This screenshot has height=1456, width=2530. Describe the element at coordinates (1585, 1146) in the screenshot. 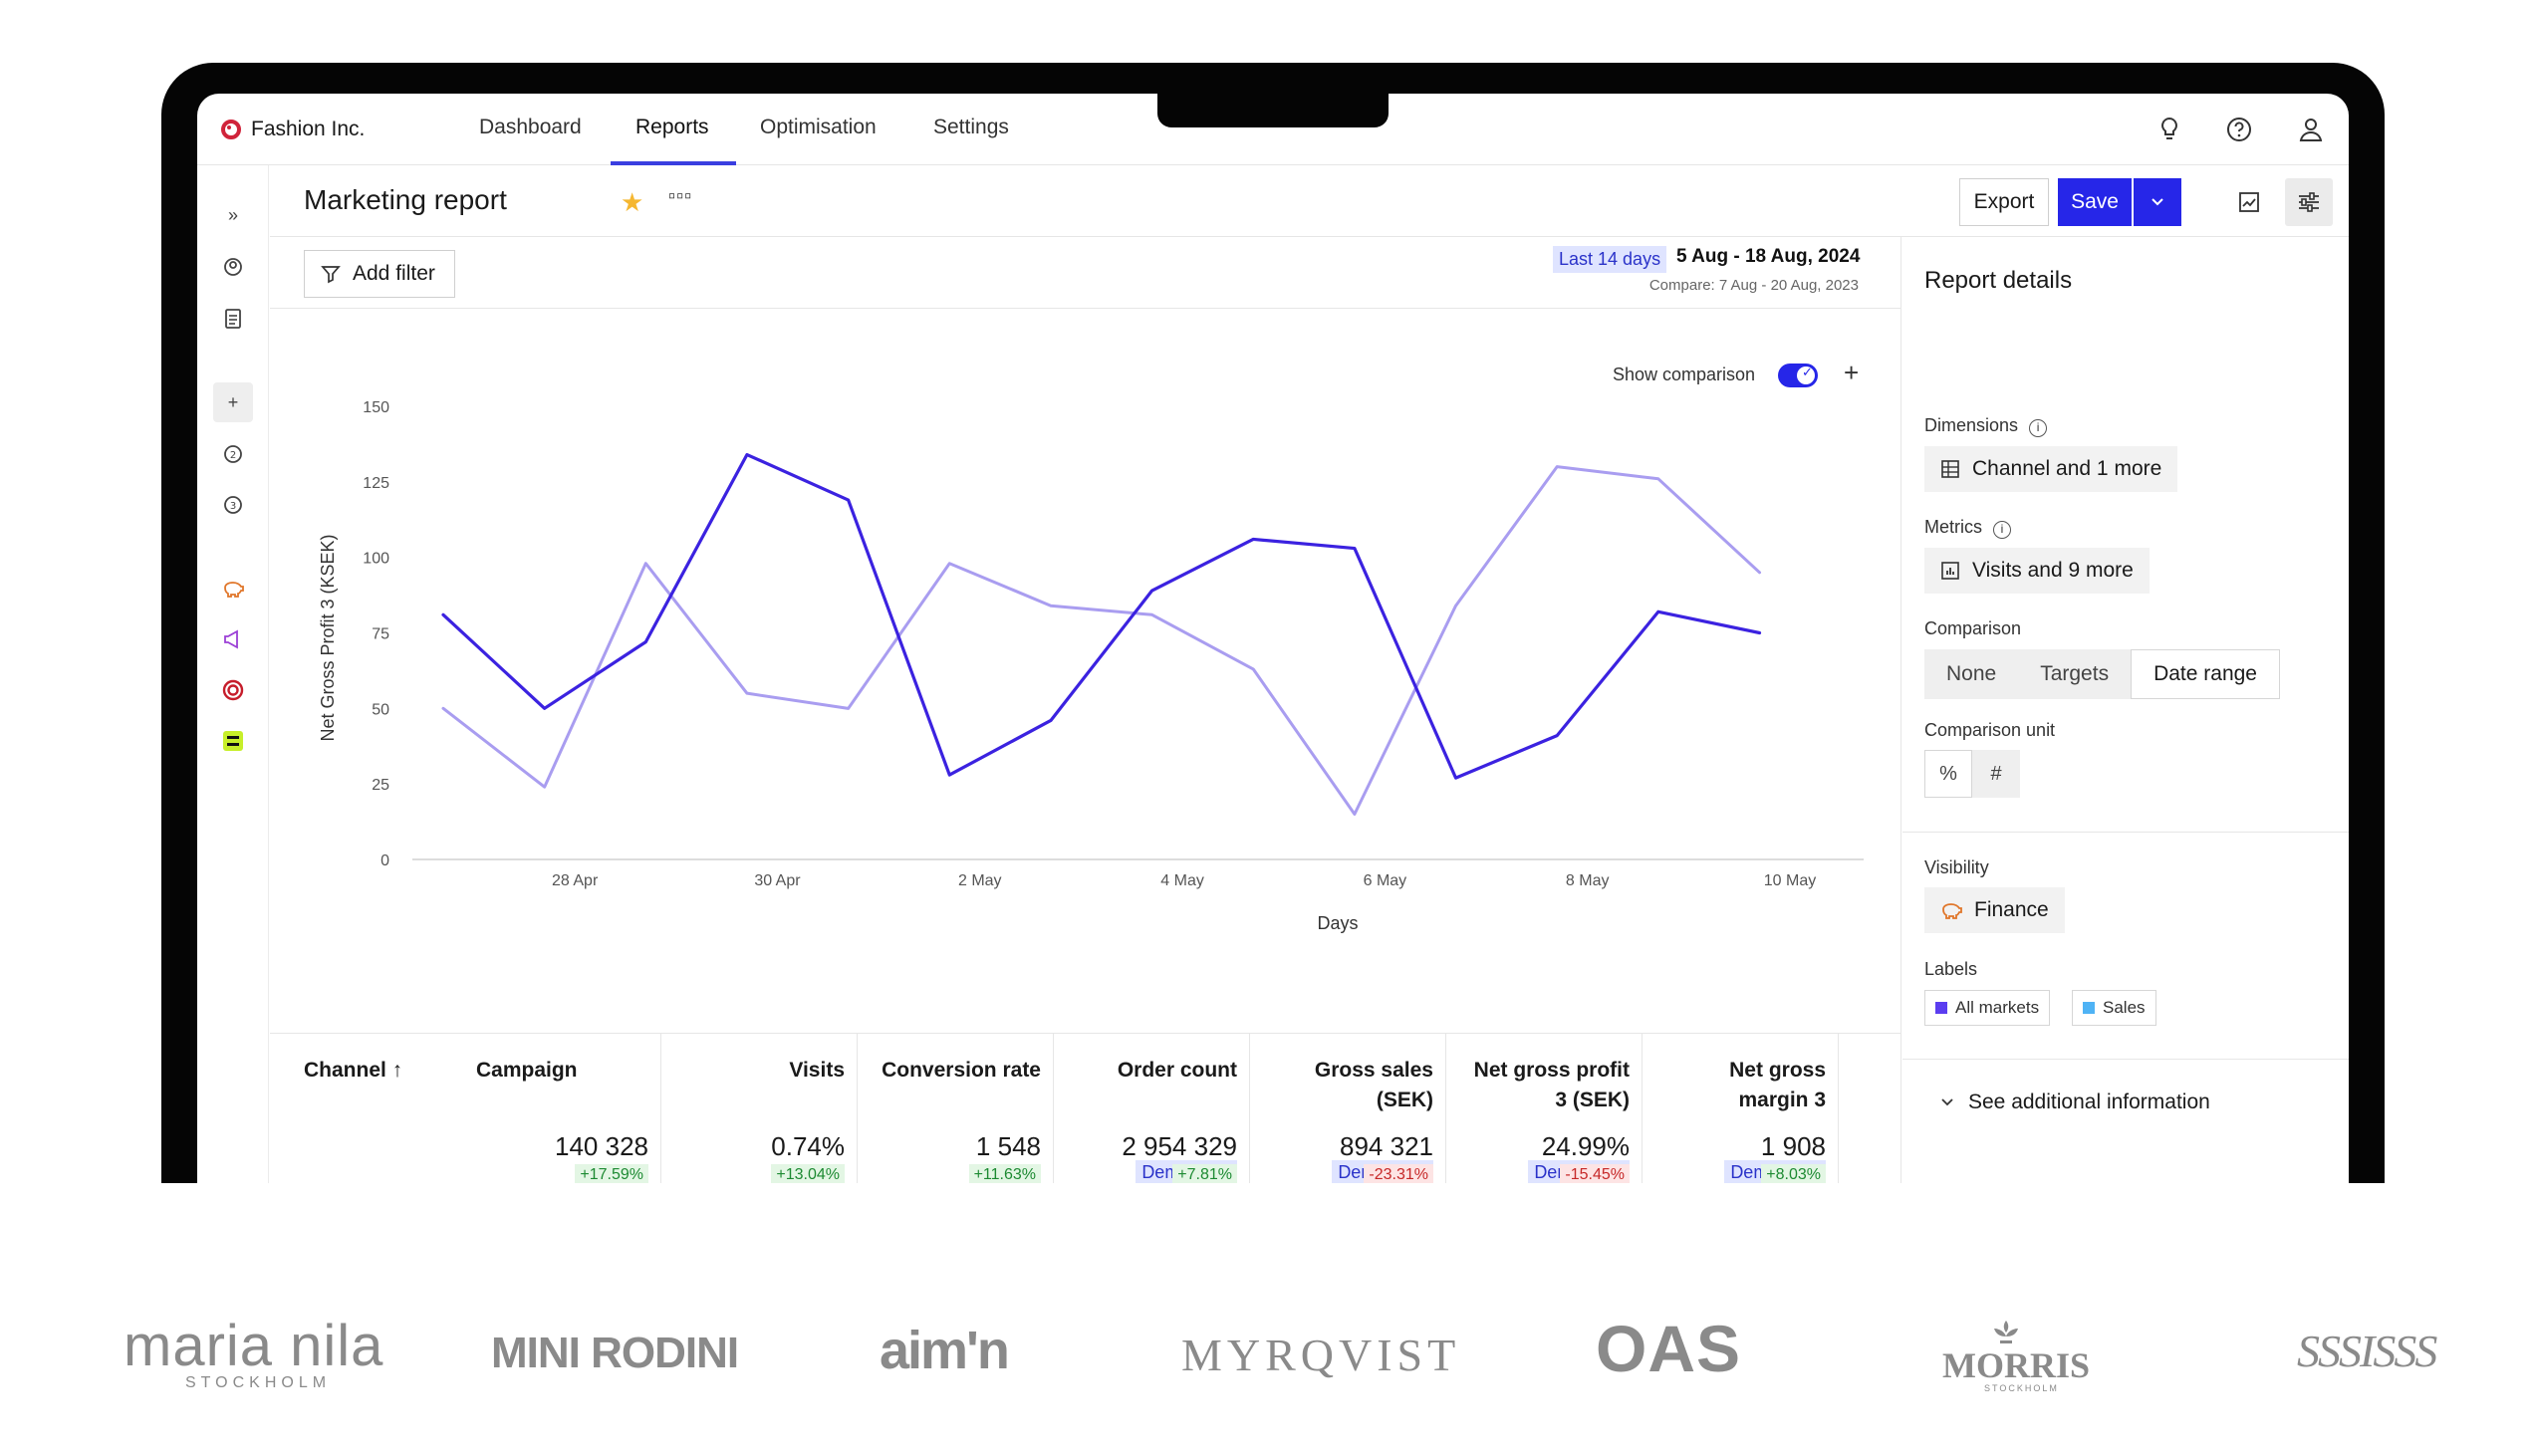

I see `column-value: 24.99%` at that location.